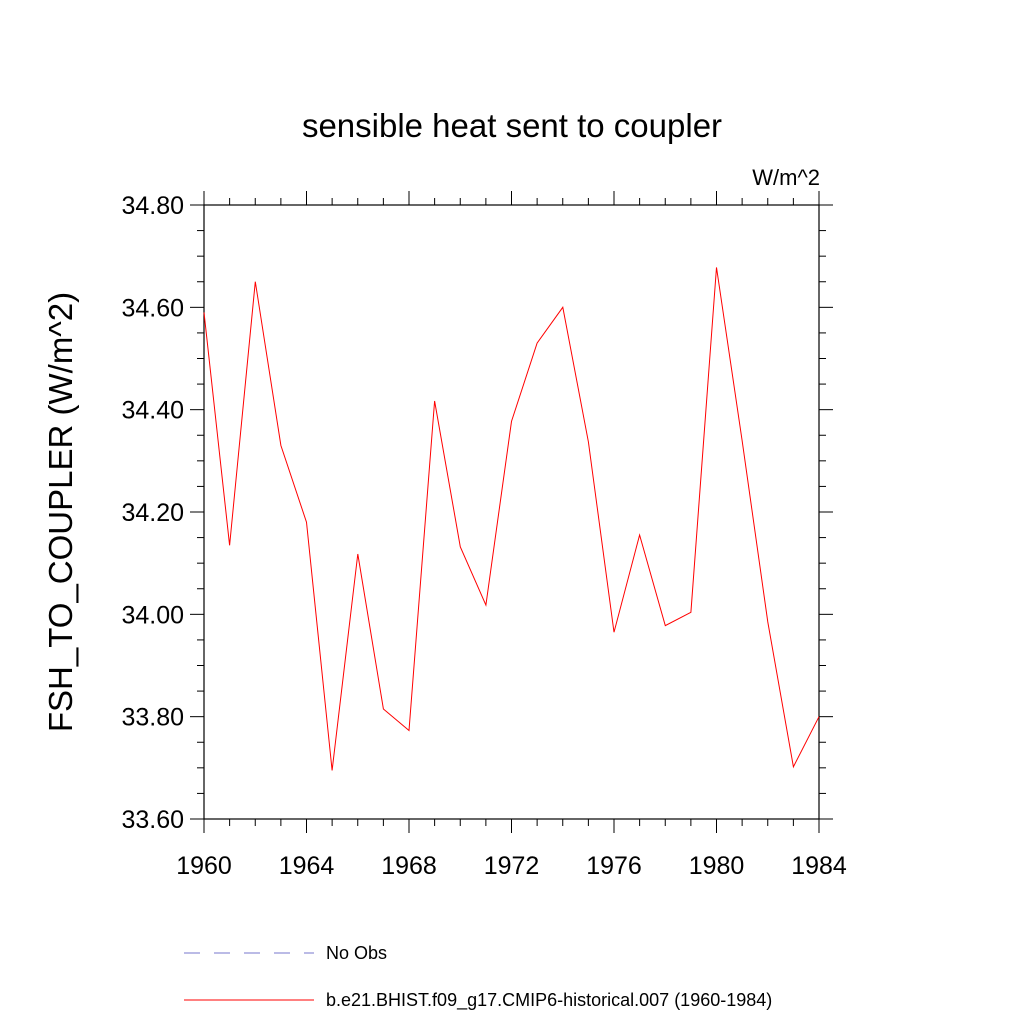  What do you see at coordinates (152, 411) in the screenshot?
I see `y-tick-label: 34.40` at bounding box center [152, 411].